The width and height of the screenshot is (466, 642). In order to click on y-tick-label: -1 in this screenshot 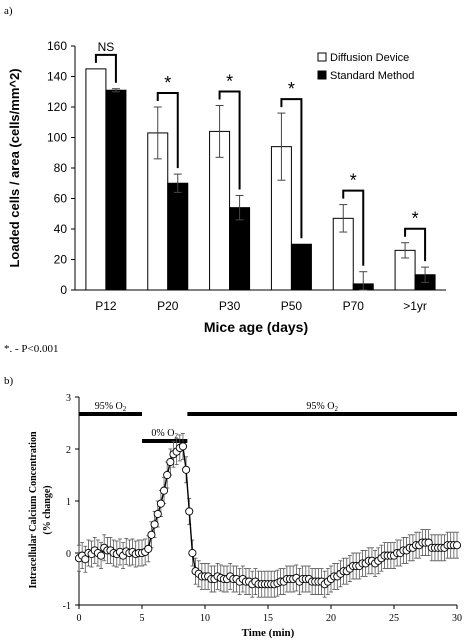, I will do `click(67, 606)`.